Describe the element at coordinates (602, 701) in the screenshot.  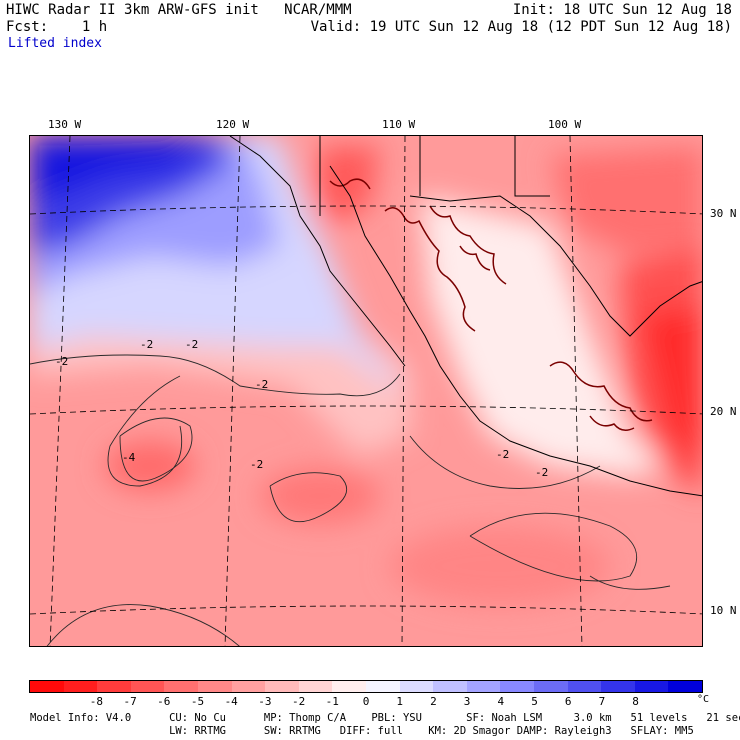
I see `colorbar-tick-label: 7` at that location.